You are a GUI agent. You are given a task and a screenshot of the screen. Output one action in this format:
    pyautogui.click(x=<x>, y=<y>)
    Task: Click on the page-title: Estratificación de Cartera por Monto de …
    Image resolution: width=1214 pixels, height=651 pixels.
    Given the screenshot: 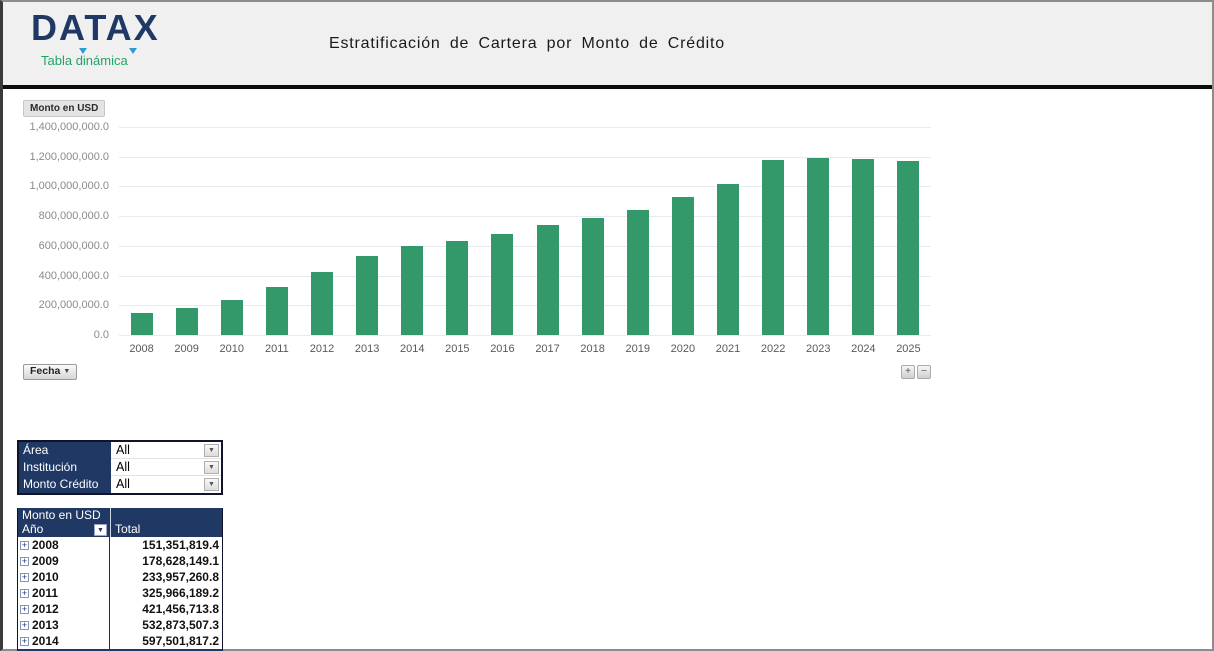 What is the action you would take?
    pyautogui.click(x=527, y=43)
    